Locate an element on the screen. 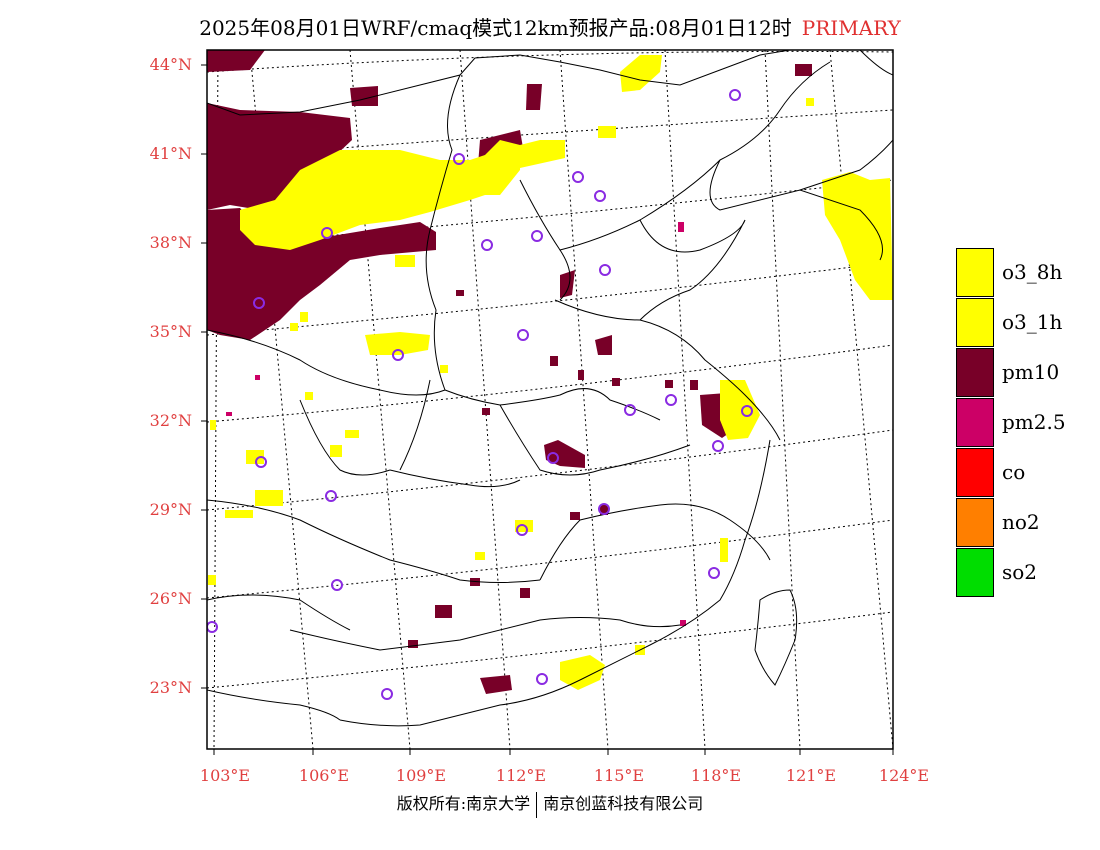 This screenshot has width=1100, height=850. copyright-footer: 版权所有:南京大学 南京创蓝科技有限公司 is located at coordinates (550, 804).